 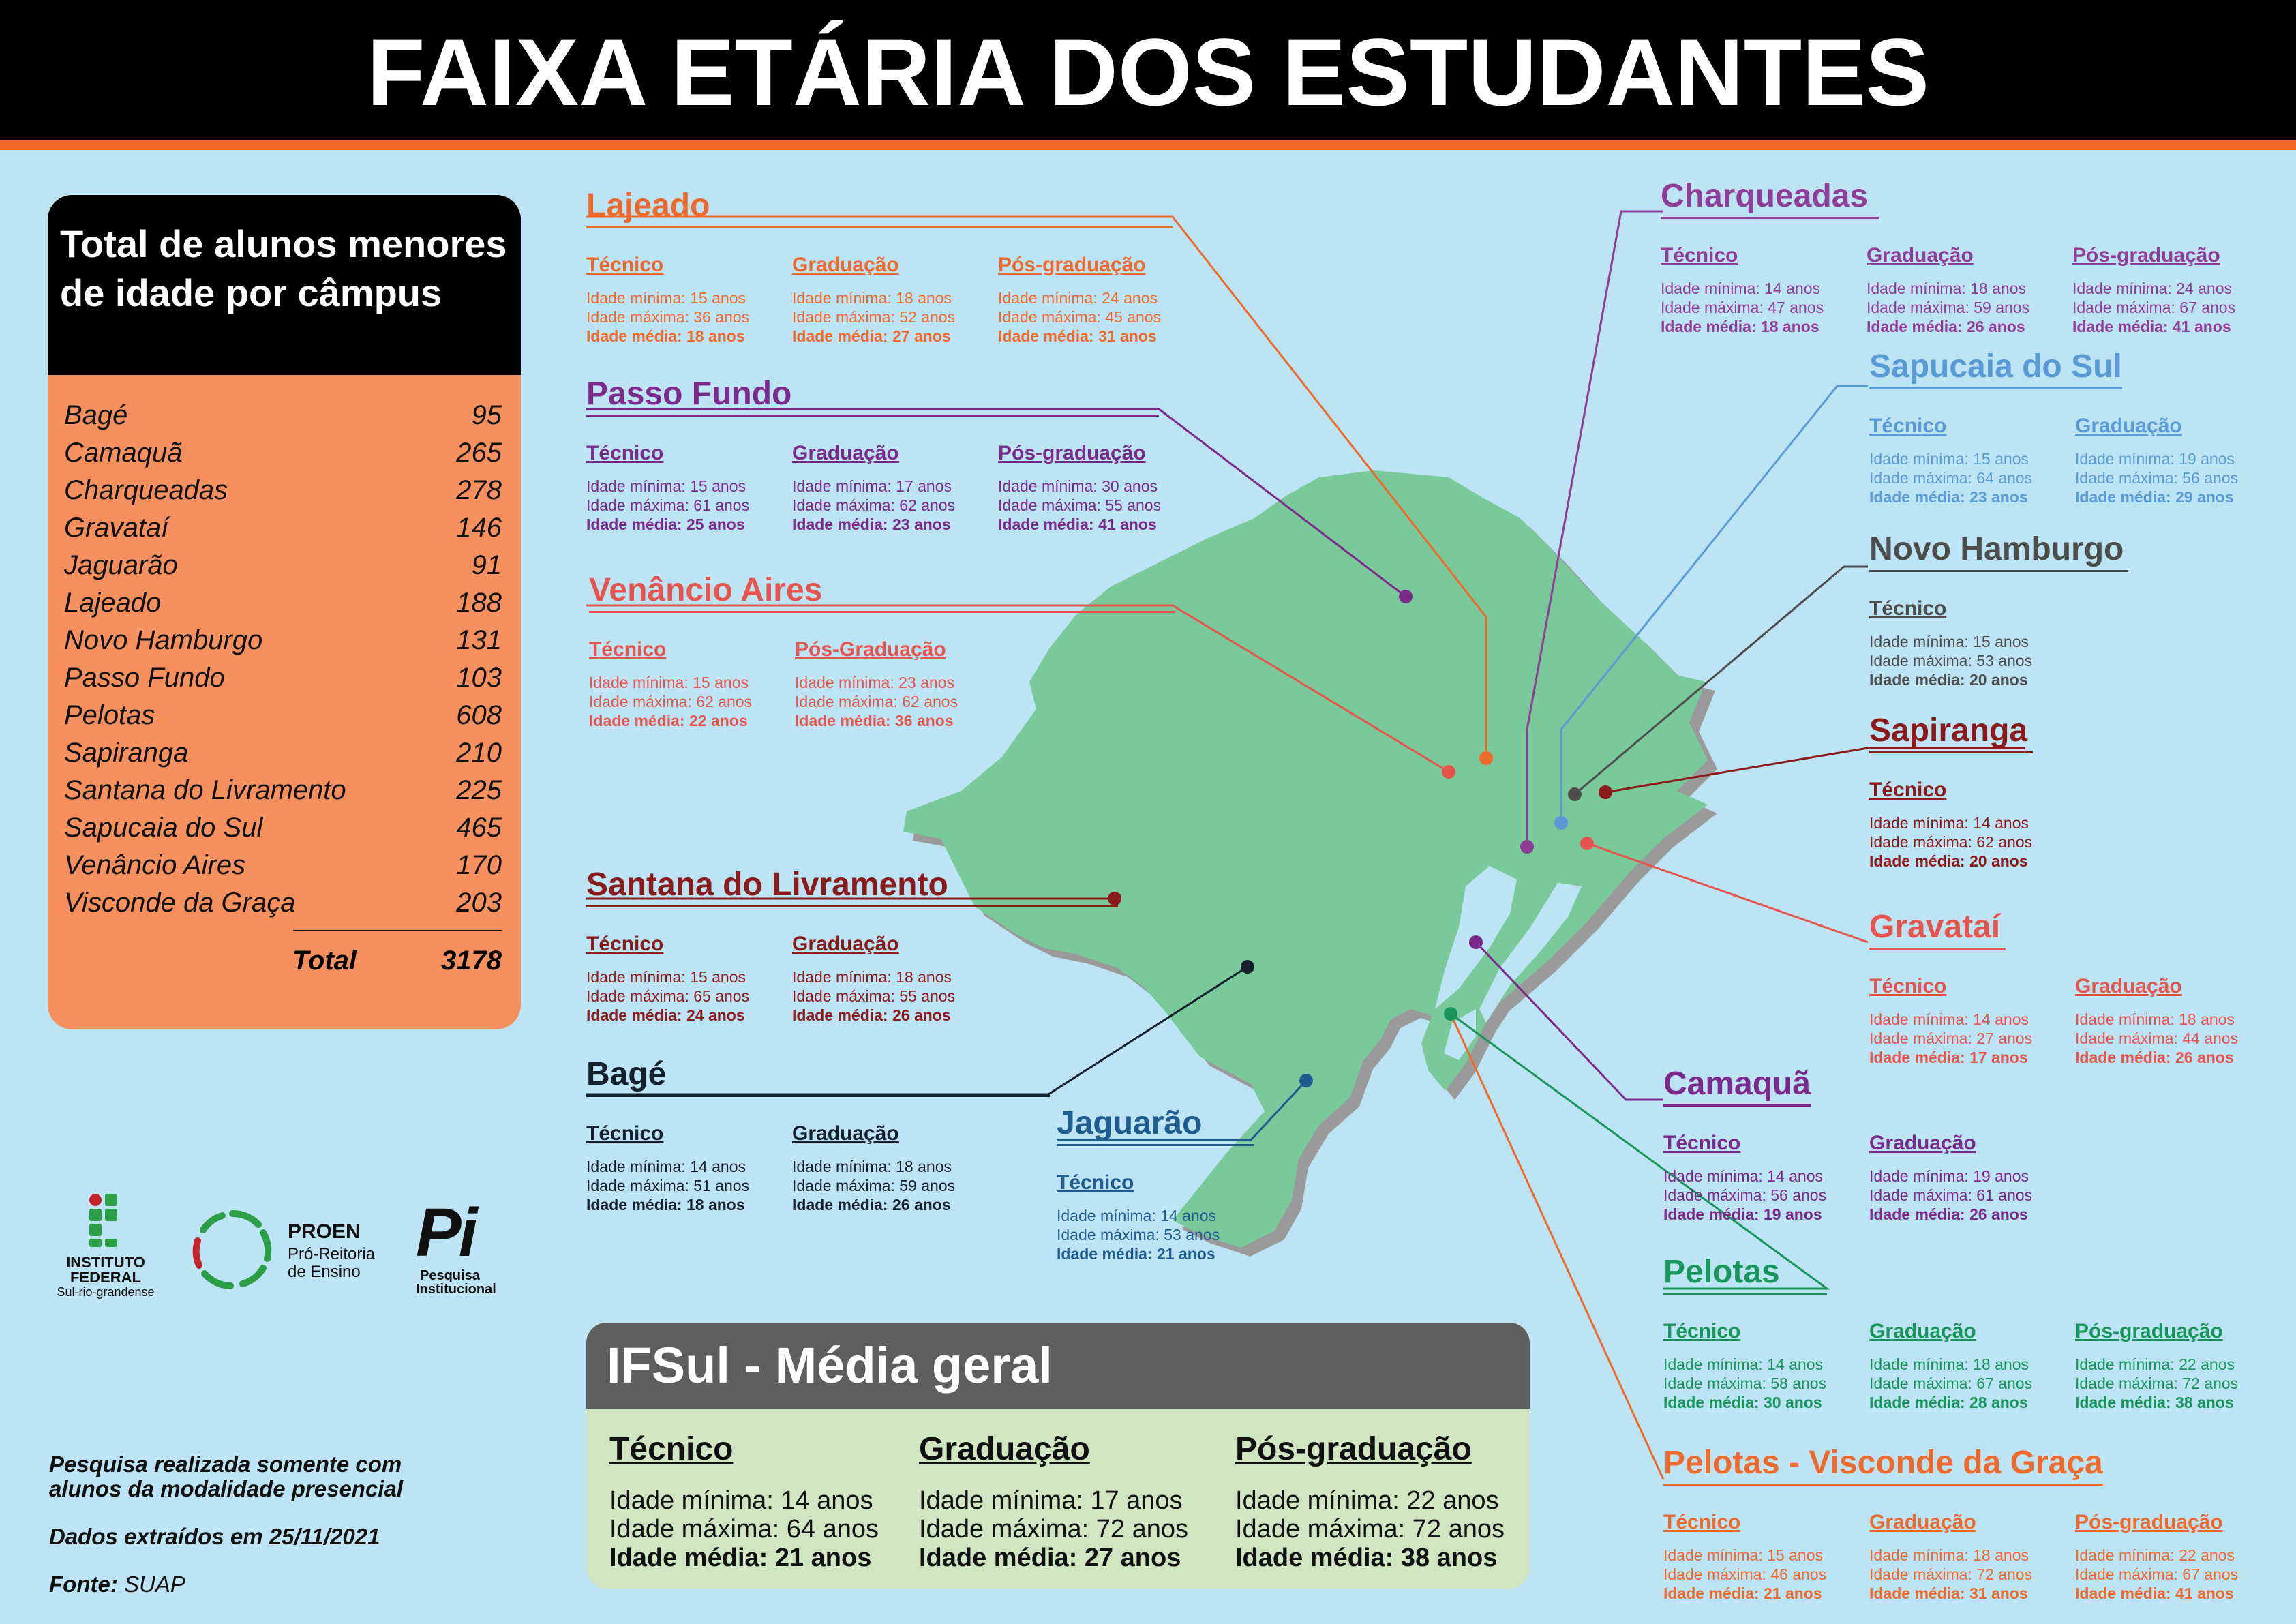 What do you see at coordinates (832, 1529) in the screenshot?
I see `age-value: 64 anos` at bounding box center [832, 1529].